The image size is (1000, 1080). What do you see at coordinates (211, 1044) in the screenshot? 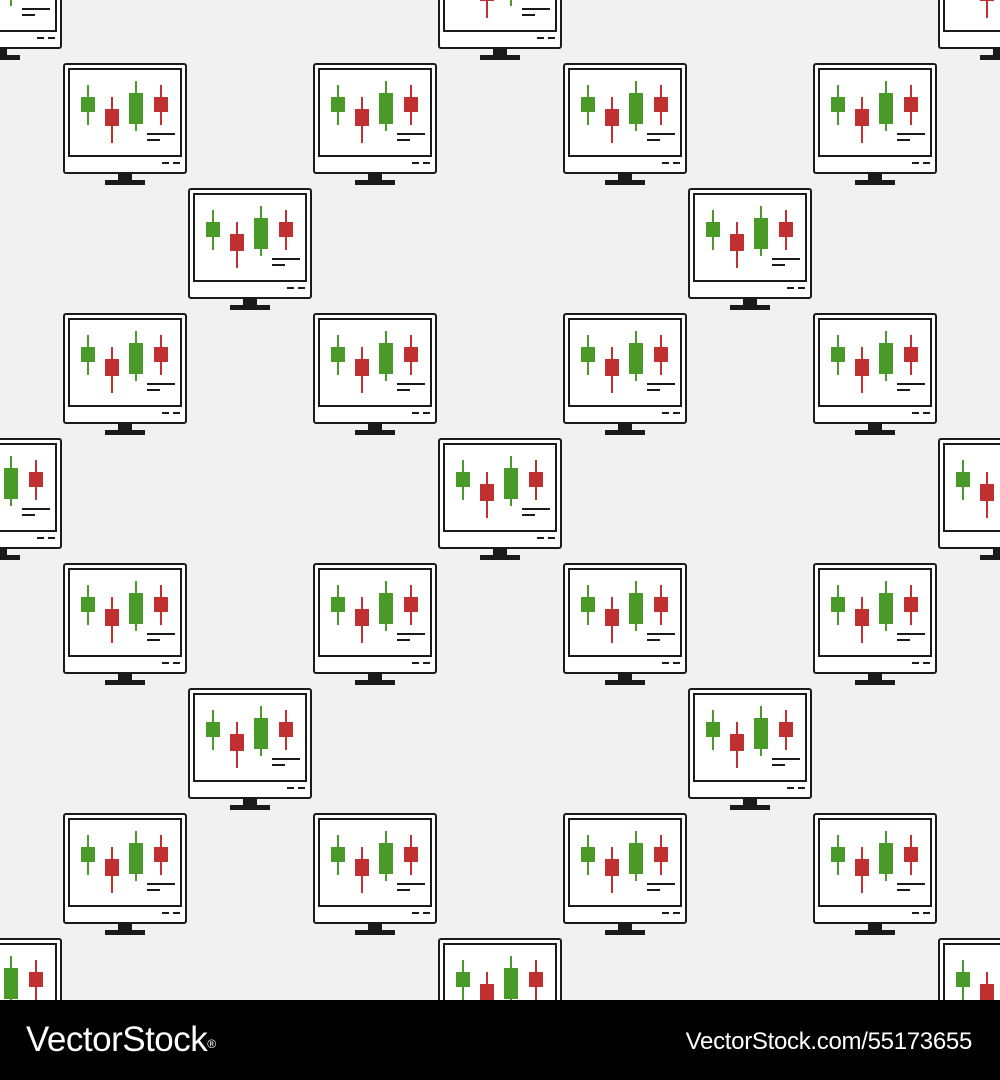
I see `registered-mark: ®` at bounding box center [211, 1044].